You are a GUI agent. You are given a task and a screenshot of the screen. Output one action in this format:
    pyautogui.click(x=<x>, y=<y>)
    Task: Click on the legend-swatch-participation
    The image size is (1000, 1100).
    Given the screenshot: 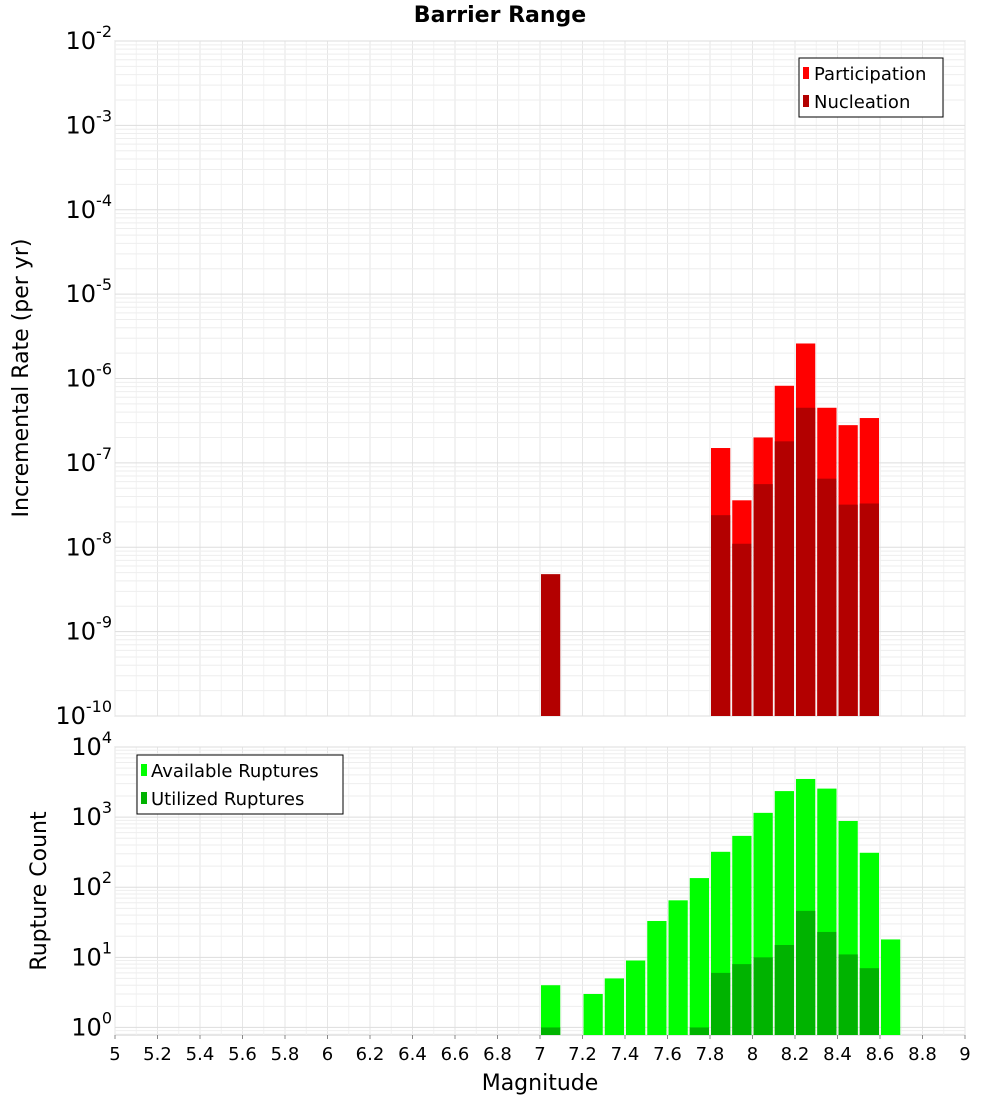 What is the action you would take?
    pyautogui.click(x=806, y=73)
    